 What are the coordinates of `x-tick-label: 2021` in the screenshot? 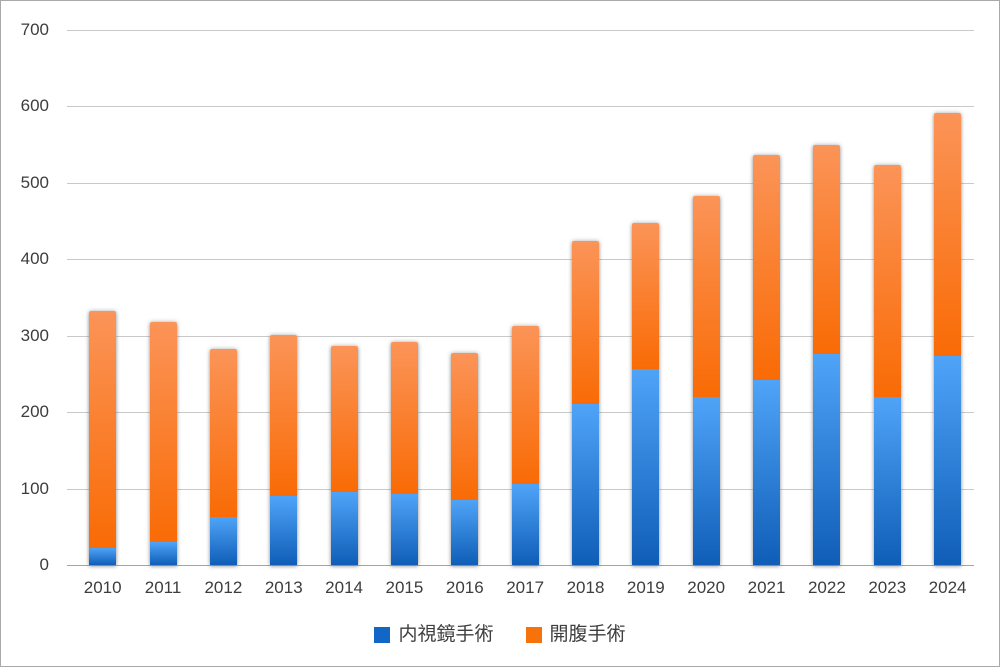 It's located at (766, 587).